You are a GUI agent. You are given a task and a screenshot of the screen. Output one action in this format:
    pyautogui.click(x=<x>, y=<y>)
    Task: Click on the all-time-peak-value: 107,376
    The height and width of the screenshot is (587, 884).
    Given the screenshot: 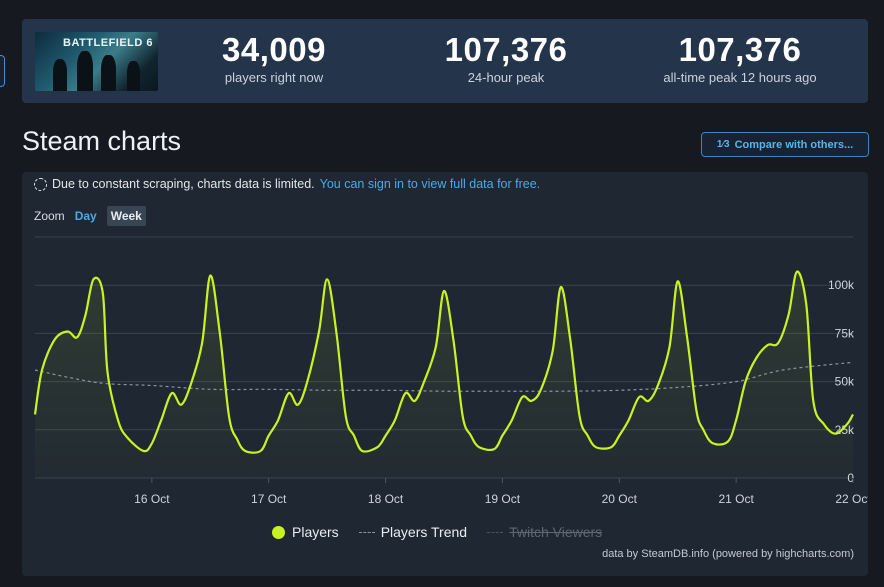 What is the action you would take?
    pyautogui.click(x=740, y=49)
    